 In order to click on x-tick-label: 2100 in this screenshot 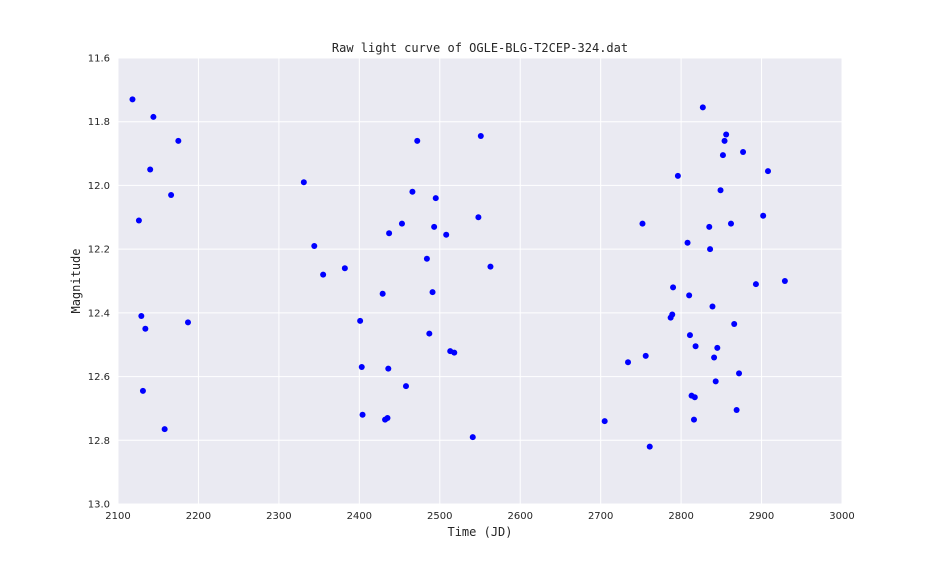, I will do `click(117, 516)`.